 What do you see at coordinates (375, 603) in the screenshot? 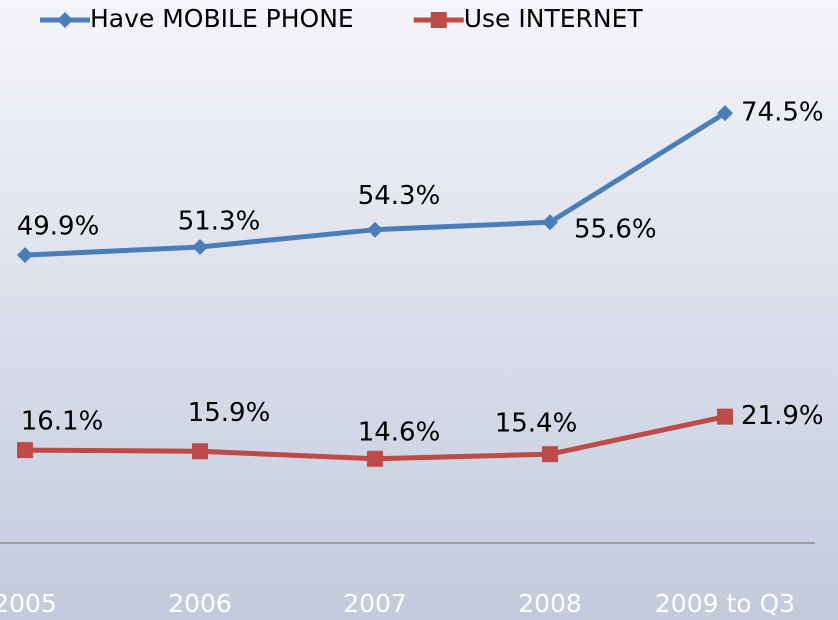
I see `x-tick-label: 2007` at bounding box center [375, 603].